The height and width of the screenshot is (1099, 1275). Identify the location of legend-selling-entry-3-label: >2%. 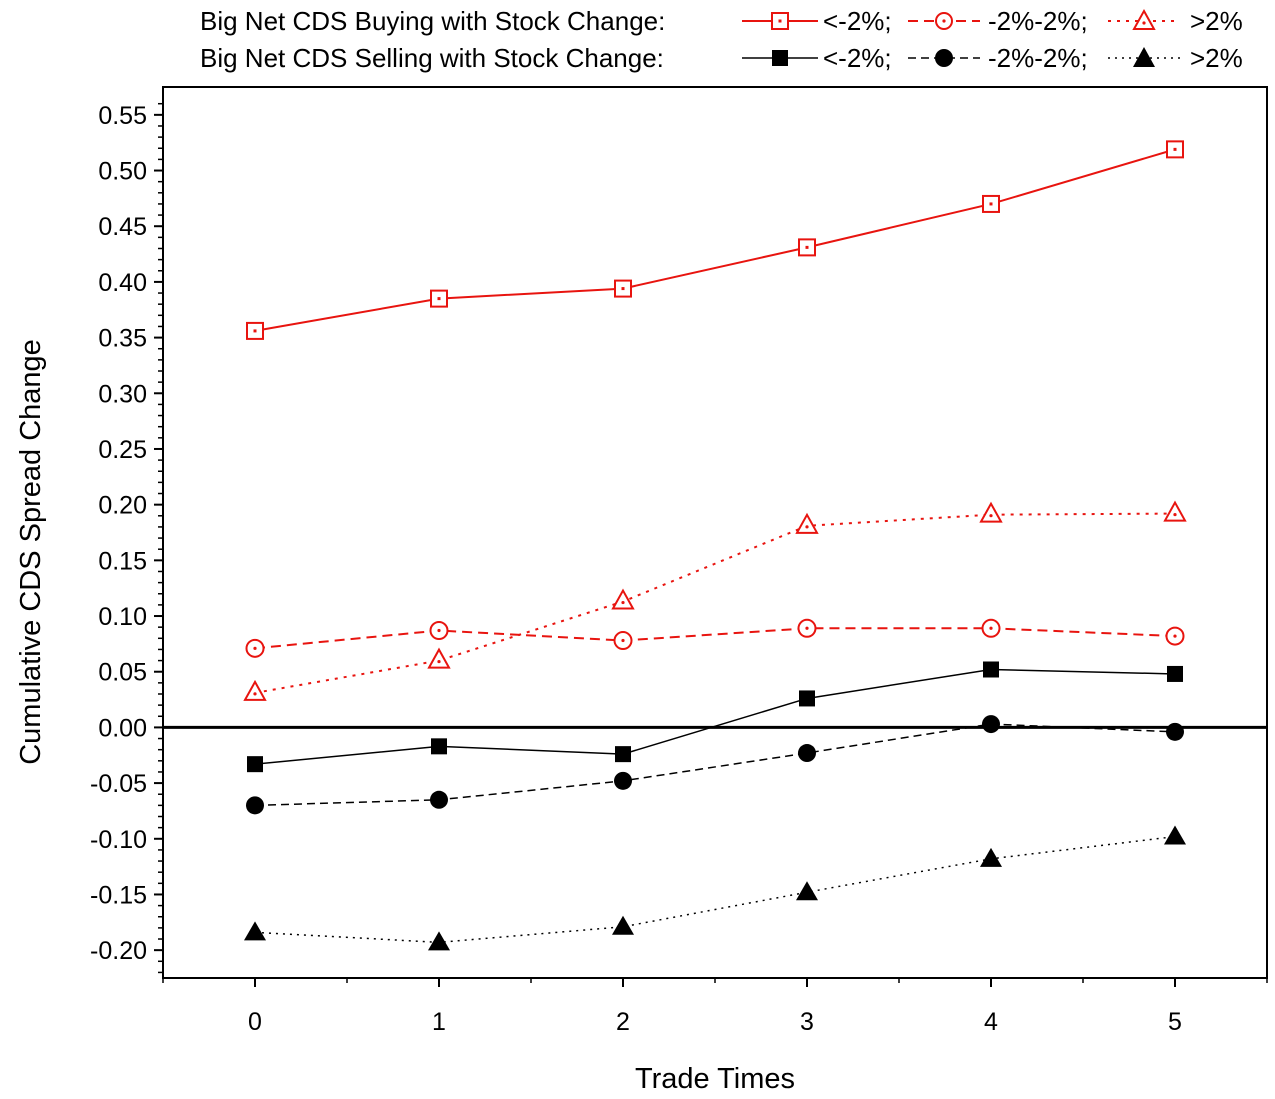
(1216, 58).